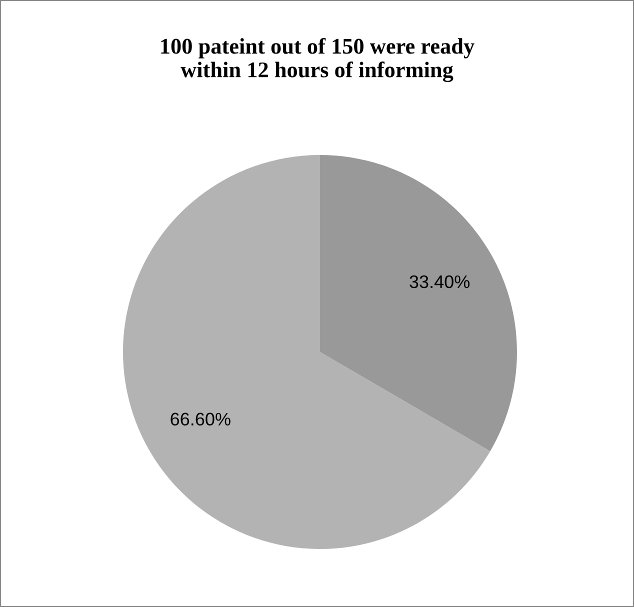 This screenshot has height=607, width=634. What do you see at coordinates (317, 60) in the screenshot?
I see `chart-title: 100 pateint out of 150 were ready within 12 hours of informing` at bounding box center [317, 60].